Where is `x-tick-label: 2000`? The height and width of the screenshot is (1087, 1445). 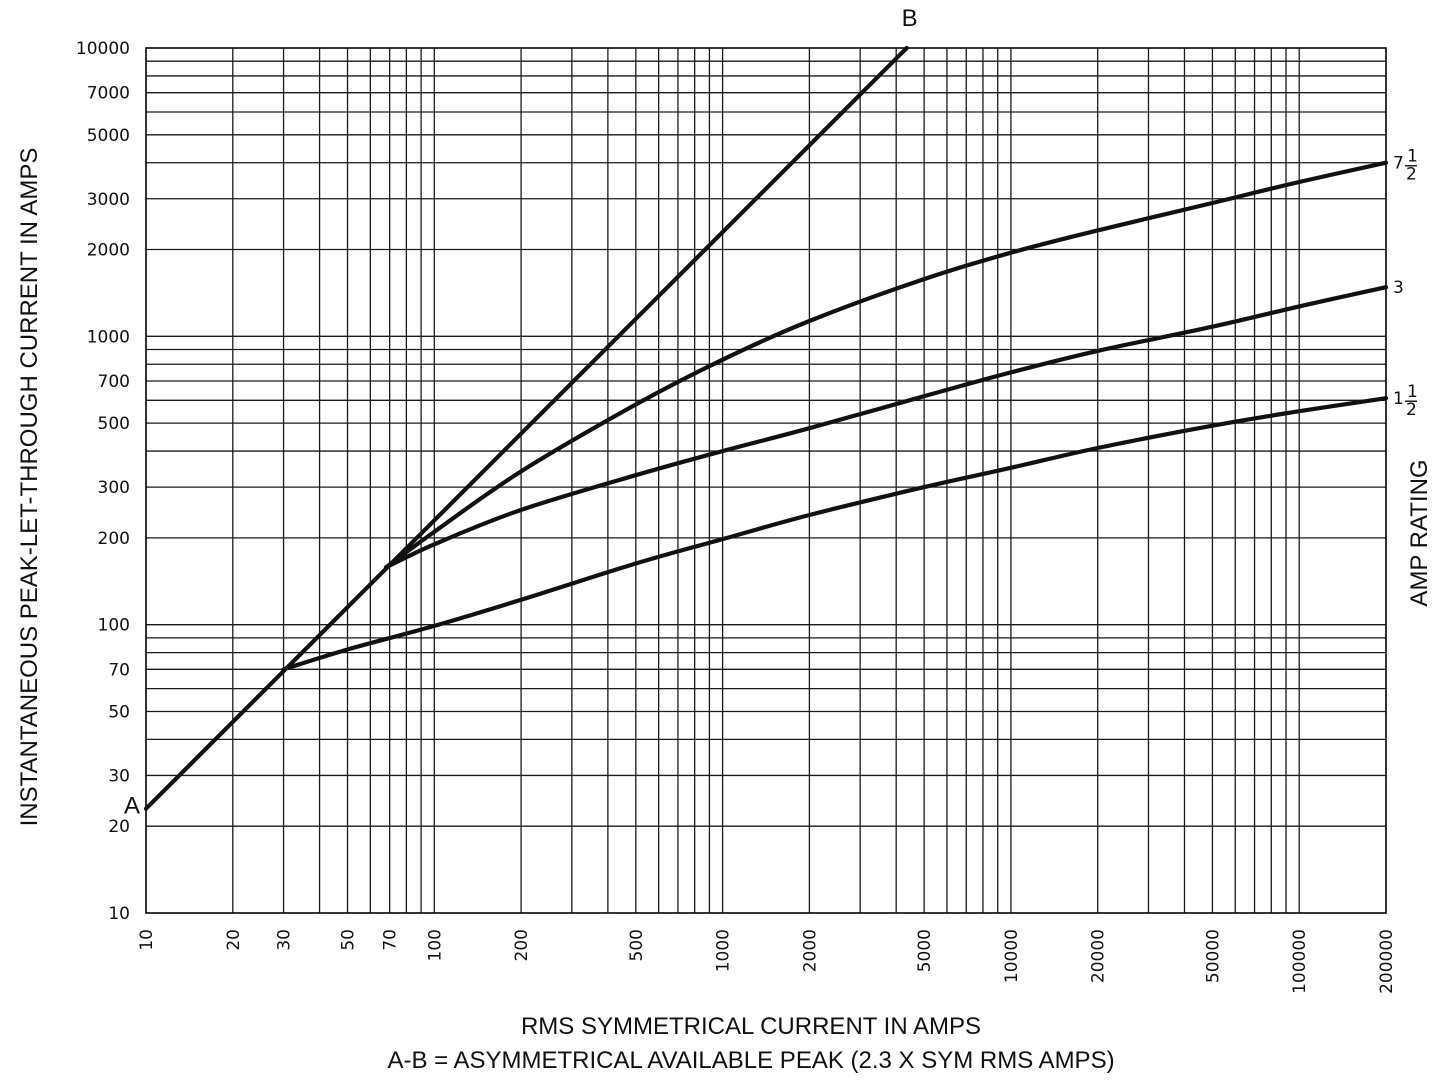 x-tick-label: 2000 is located at coordinates (810, 950).